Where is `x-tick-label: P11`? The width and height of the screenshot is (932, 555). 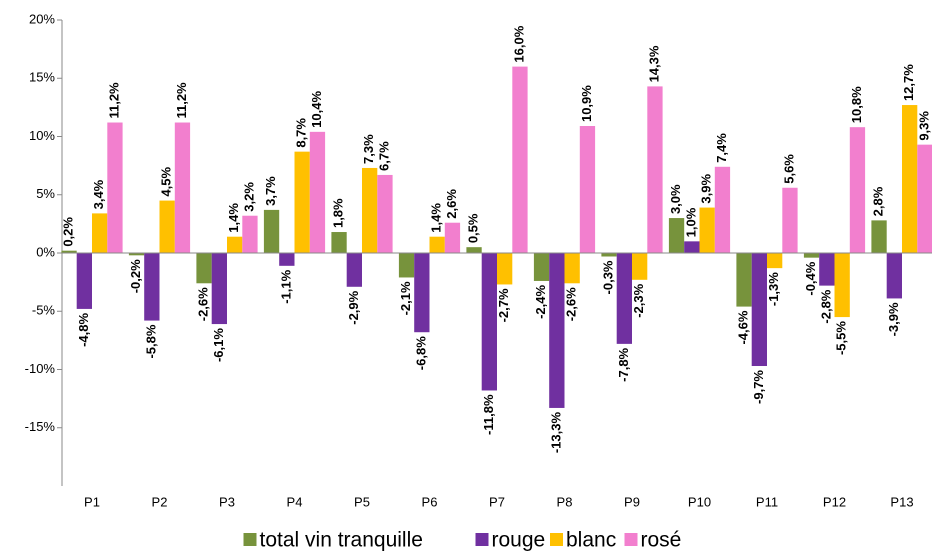 x-tick-label: P11 is located at coordinates (767, 501).